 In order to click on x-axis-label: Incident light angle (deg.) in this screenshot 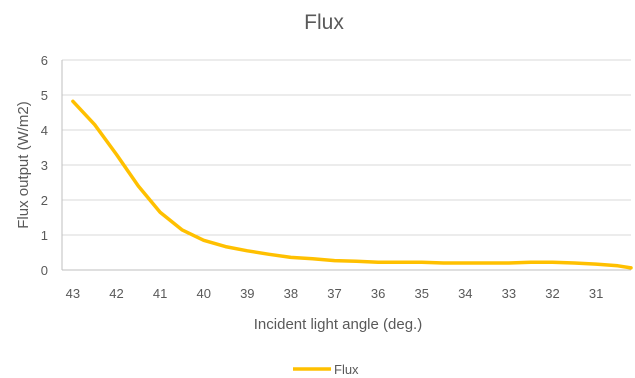, I will do `click(338, 324)`.